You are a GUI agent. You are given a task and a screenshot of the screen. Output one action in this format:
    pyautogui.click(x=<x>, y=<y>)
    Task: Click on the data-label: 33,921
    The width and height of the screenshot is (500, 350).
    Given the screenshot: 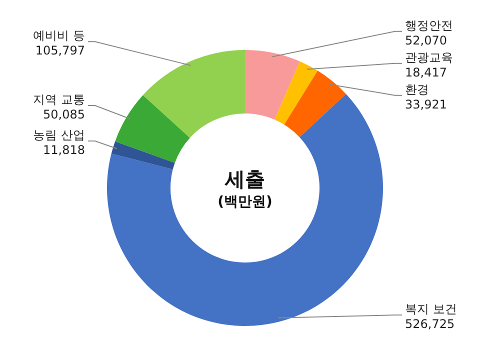 What is the action you would take?
    pyautogui.click(x=426, y=104)
    